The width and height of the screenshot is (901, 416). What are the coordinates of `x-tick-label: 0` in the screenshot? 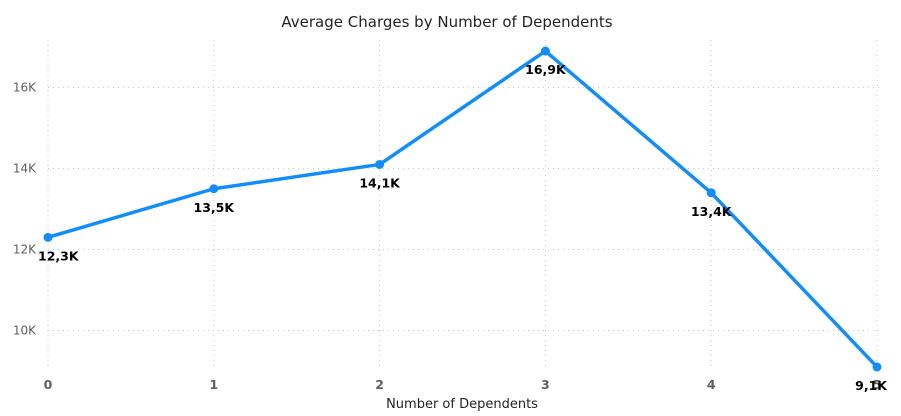 It's located at (48, 384).